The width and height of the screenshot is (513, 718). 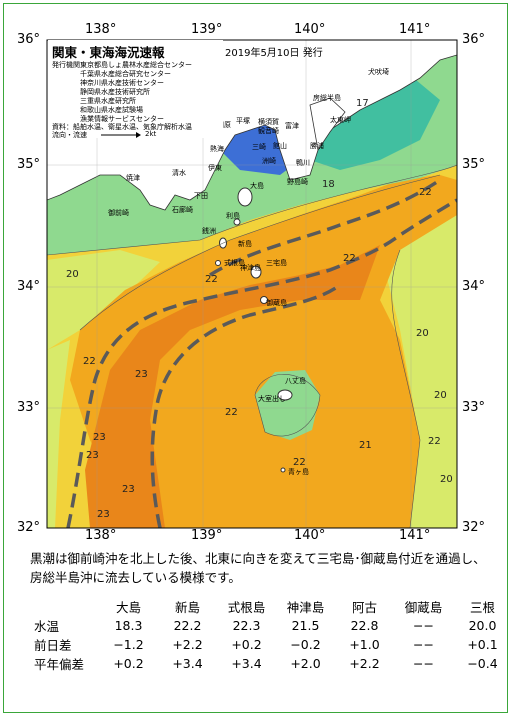 I want to click on lon-label: 138°, so click(x=100, y=29).